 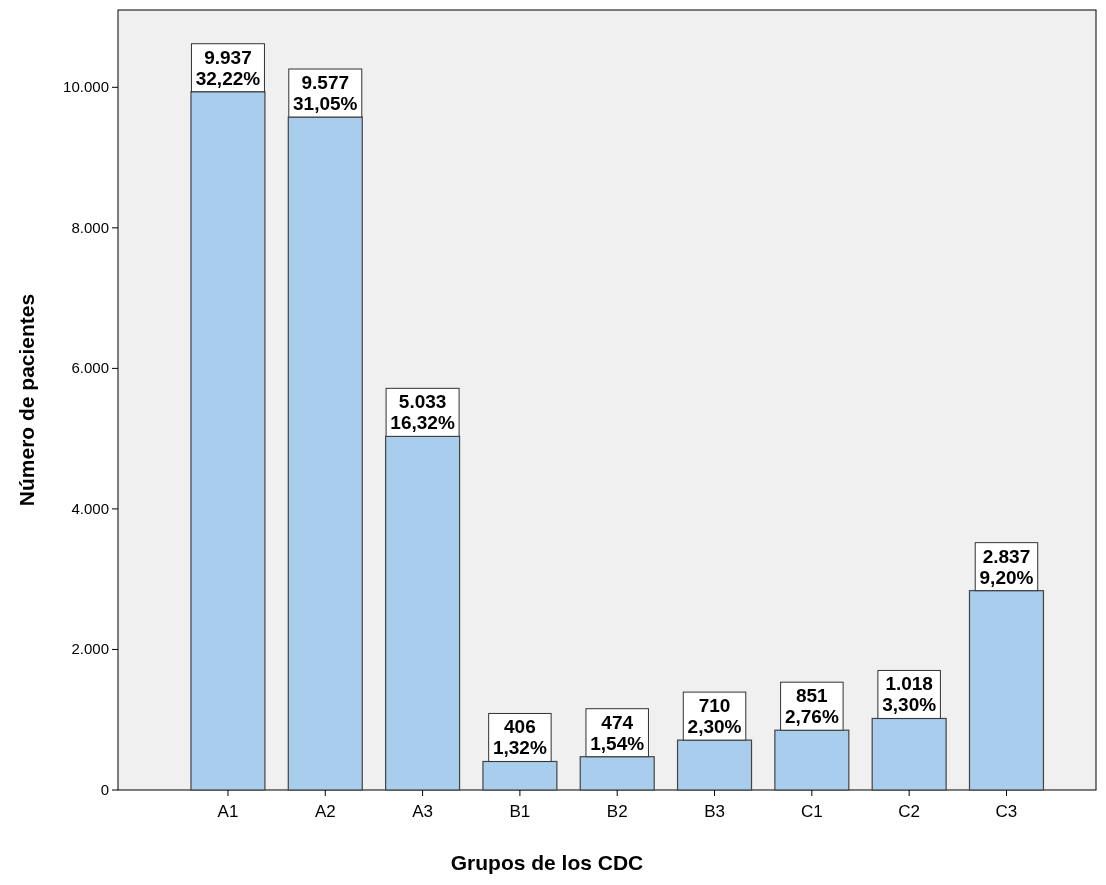 I want to click on data-label: 5.033 16,32%, so click(x=422, y=412).